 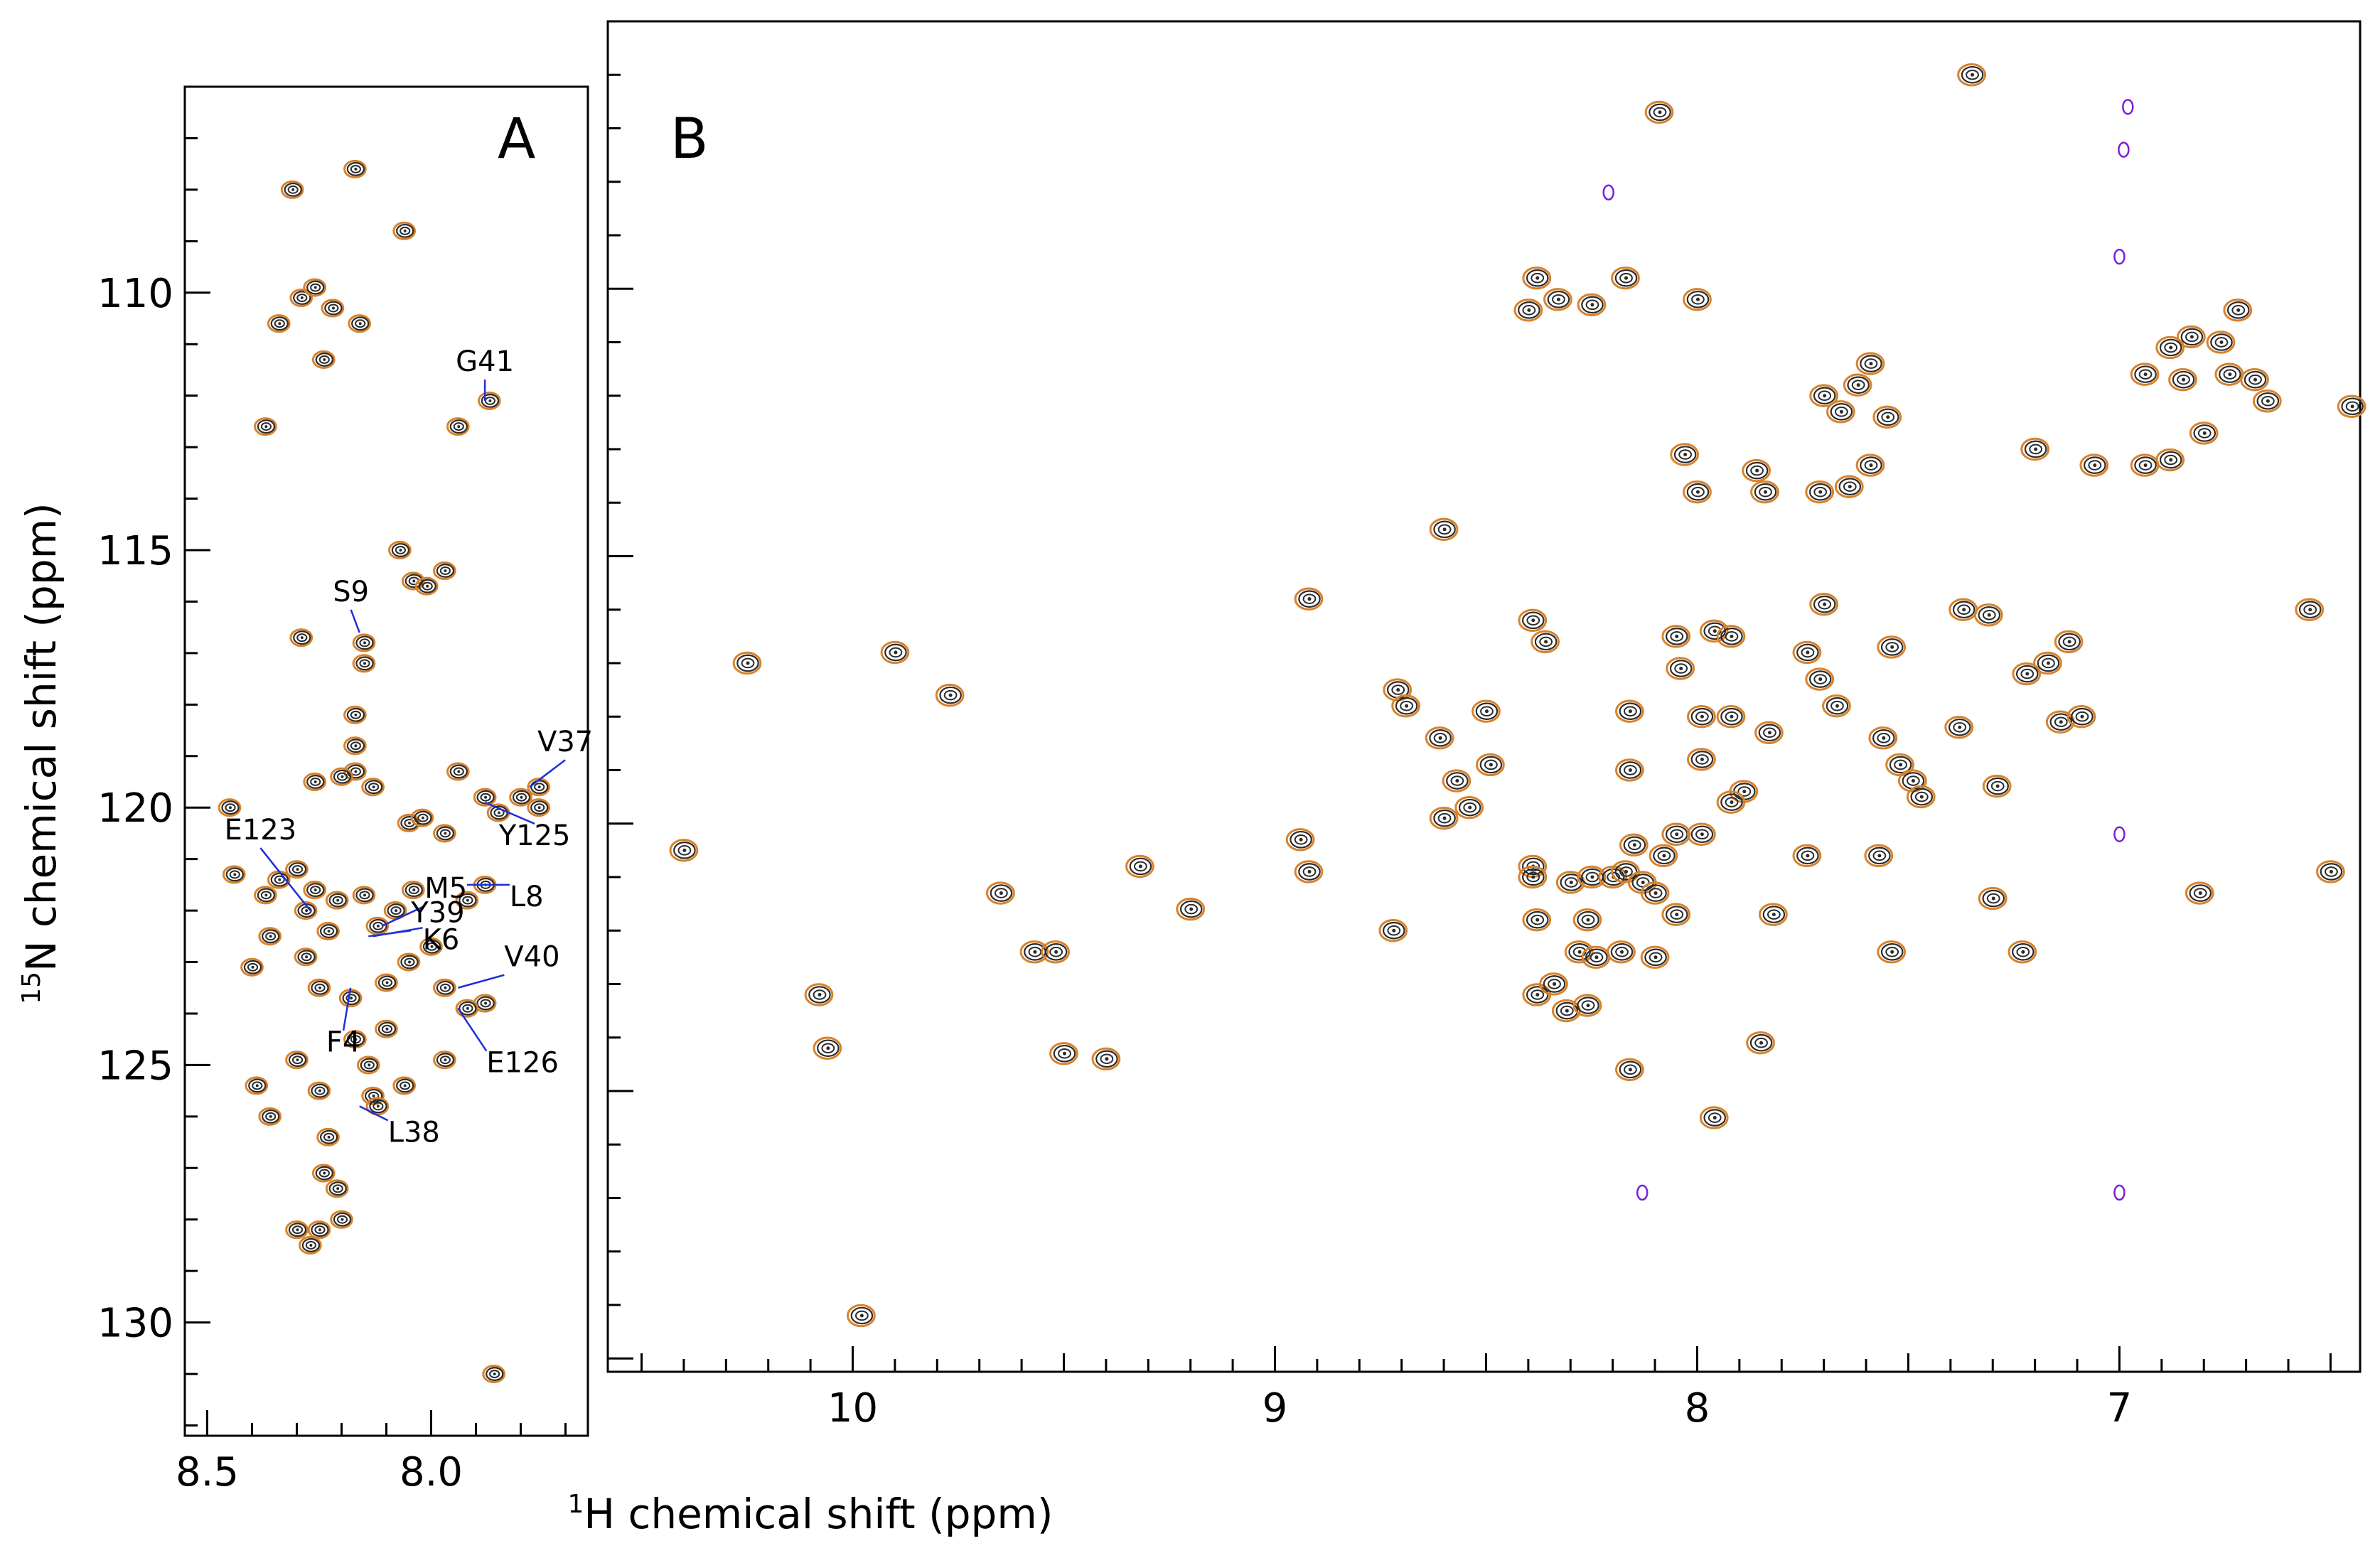 I want to click on peak-b-83-core, so click(x=684, y=850).